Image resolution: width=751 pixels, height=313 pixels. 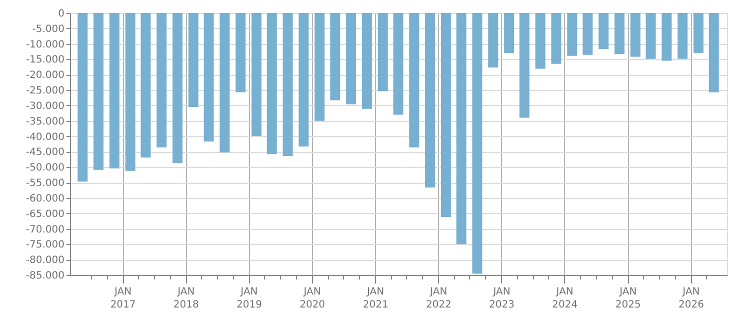 I want to click on x-tick-label: JAN 2025, so click(x=628, y=298).